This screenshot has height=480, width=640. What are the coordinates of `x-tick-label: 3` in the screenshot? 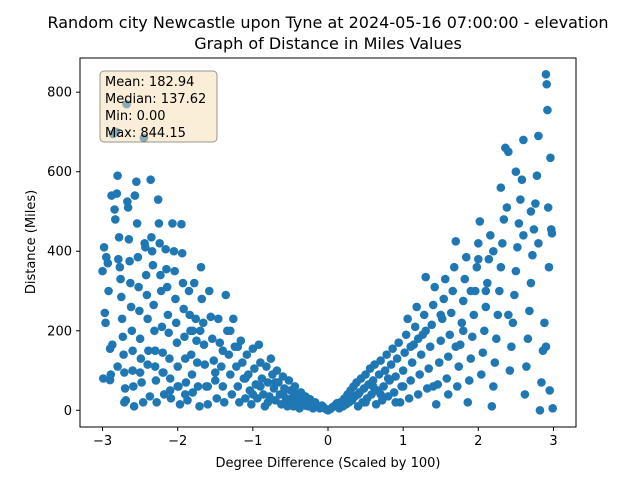 It's located at (553, 441).